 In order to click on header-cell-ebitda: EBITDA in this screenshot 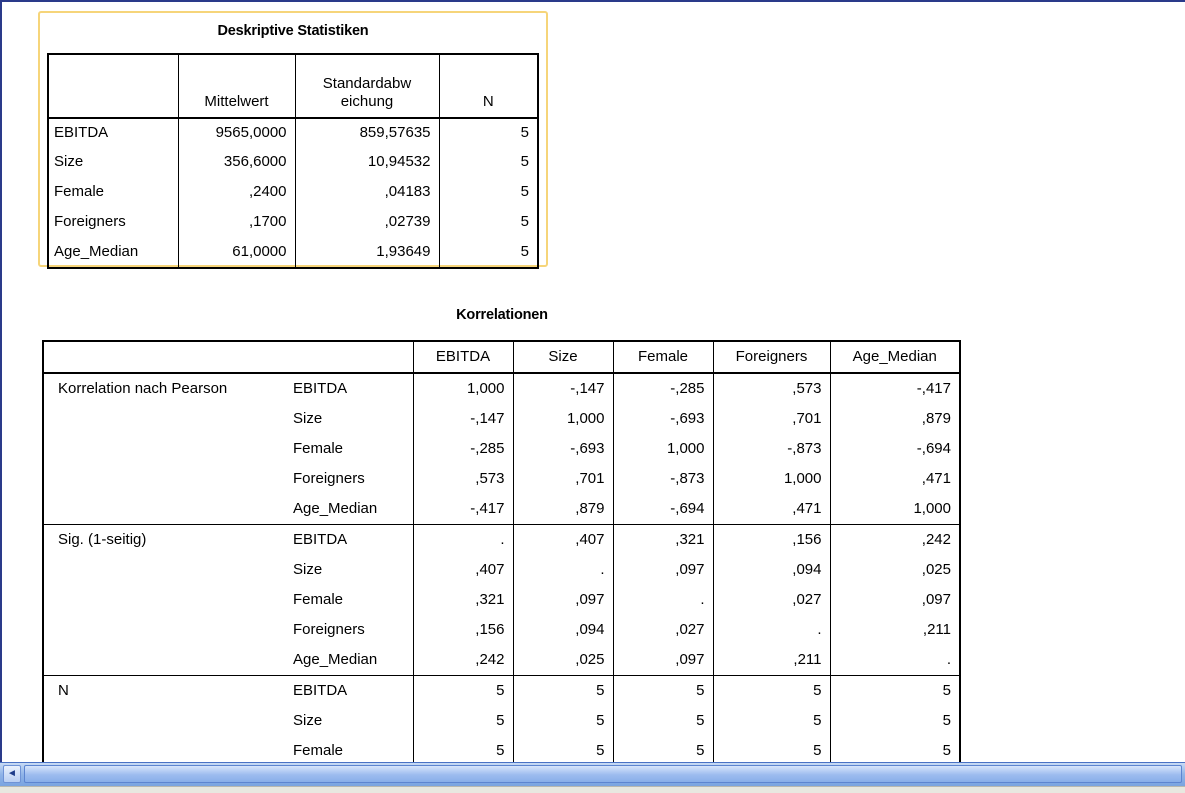, I will do `click(462, 357)`.